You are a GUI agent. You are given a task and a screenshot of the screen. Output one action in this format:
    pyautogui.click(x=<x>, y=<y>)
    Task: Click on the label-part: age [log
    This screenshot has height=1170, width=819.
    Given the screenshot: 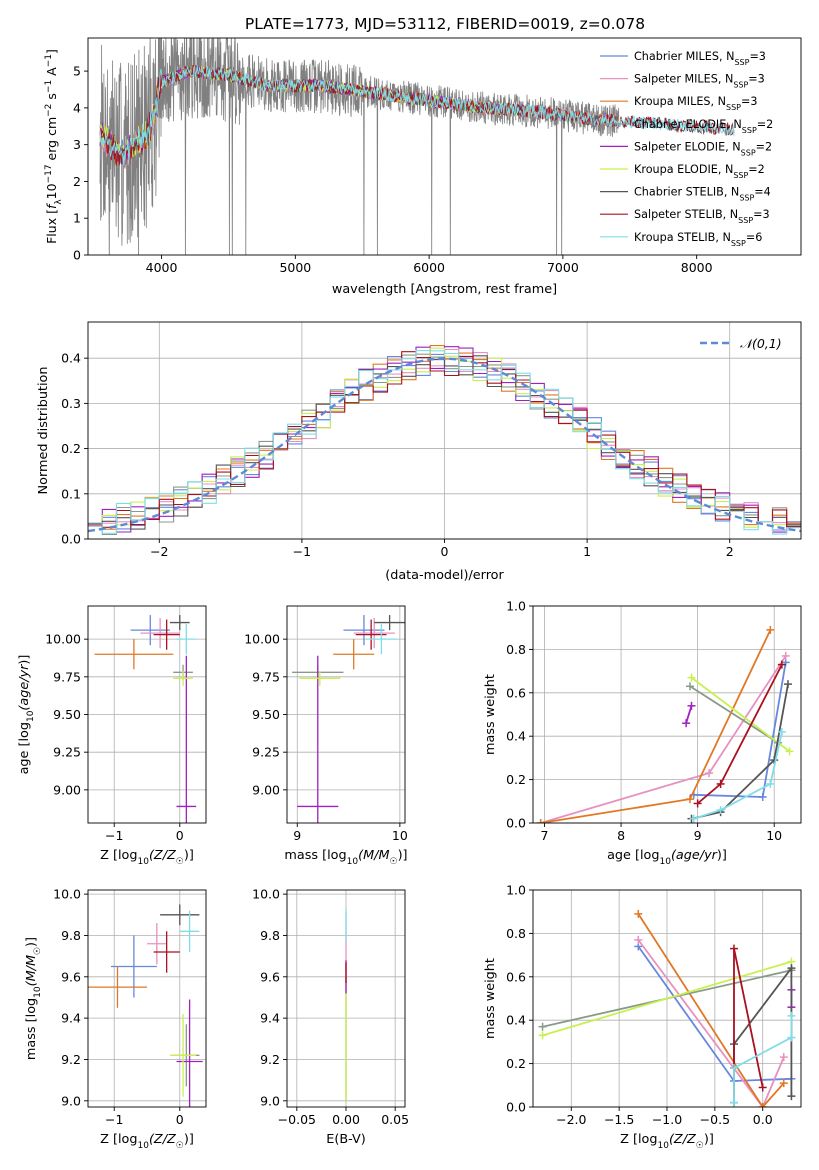 What is the action you would take?
    pyautogui.click(x=24, y=748)
    